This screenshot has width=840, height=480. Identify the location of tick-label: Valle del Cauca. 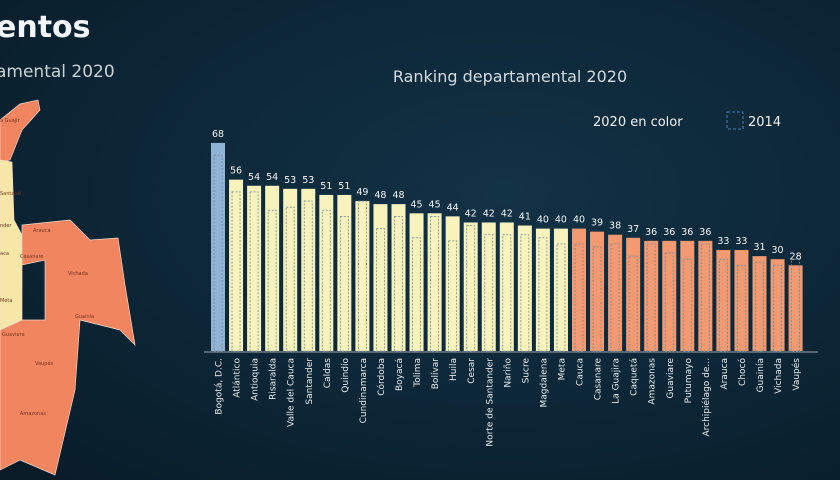
(292, 392).